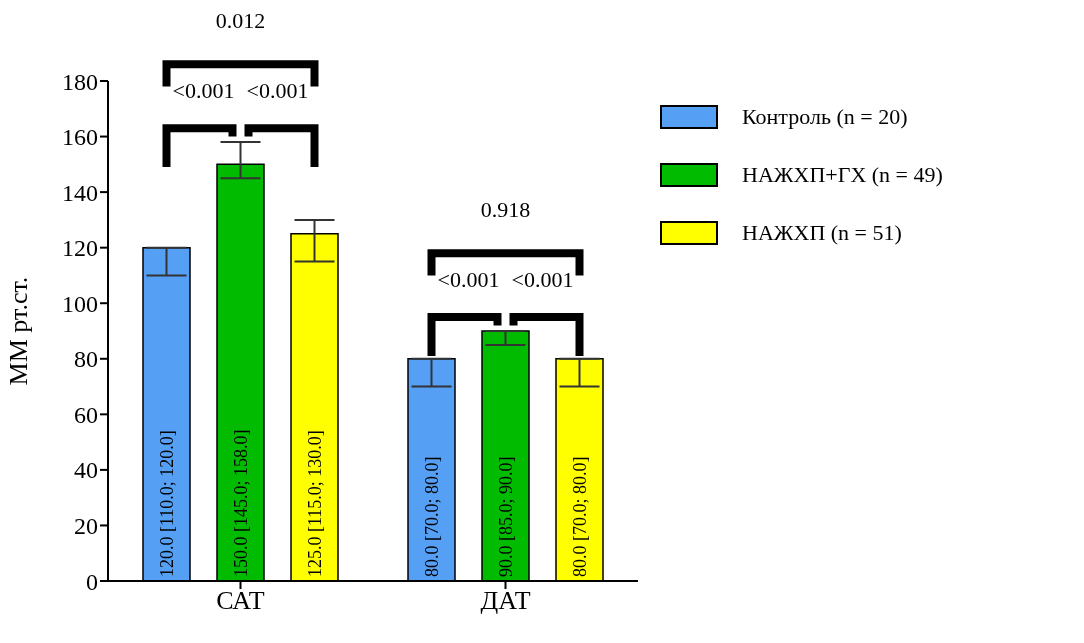  I want to click on text: 0.012, so click(240, 21).